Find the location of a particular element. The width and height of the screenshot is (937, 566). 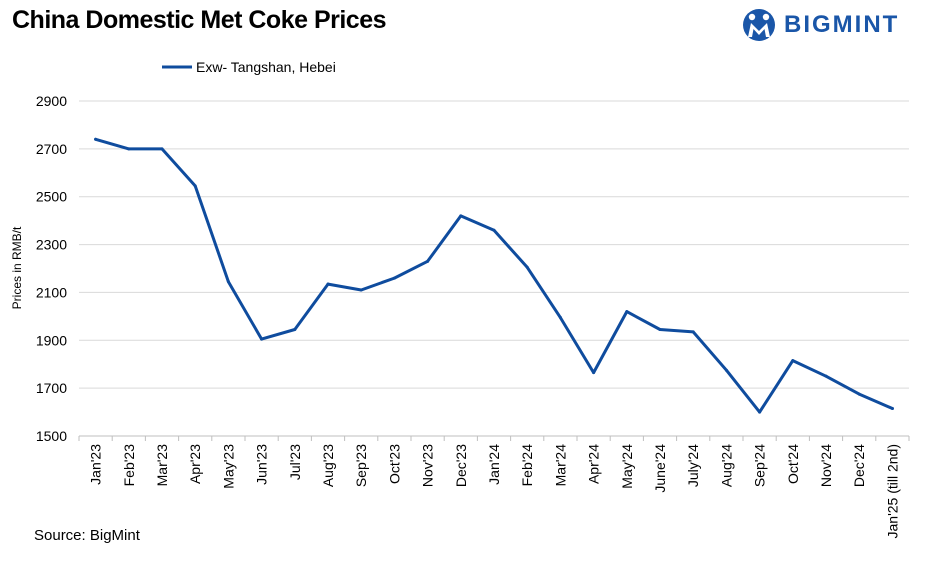

x-tick-label: Nov'24 is located at coordinates (826, 465).